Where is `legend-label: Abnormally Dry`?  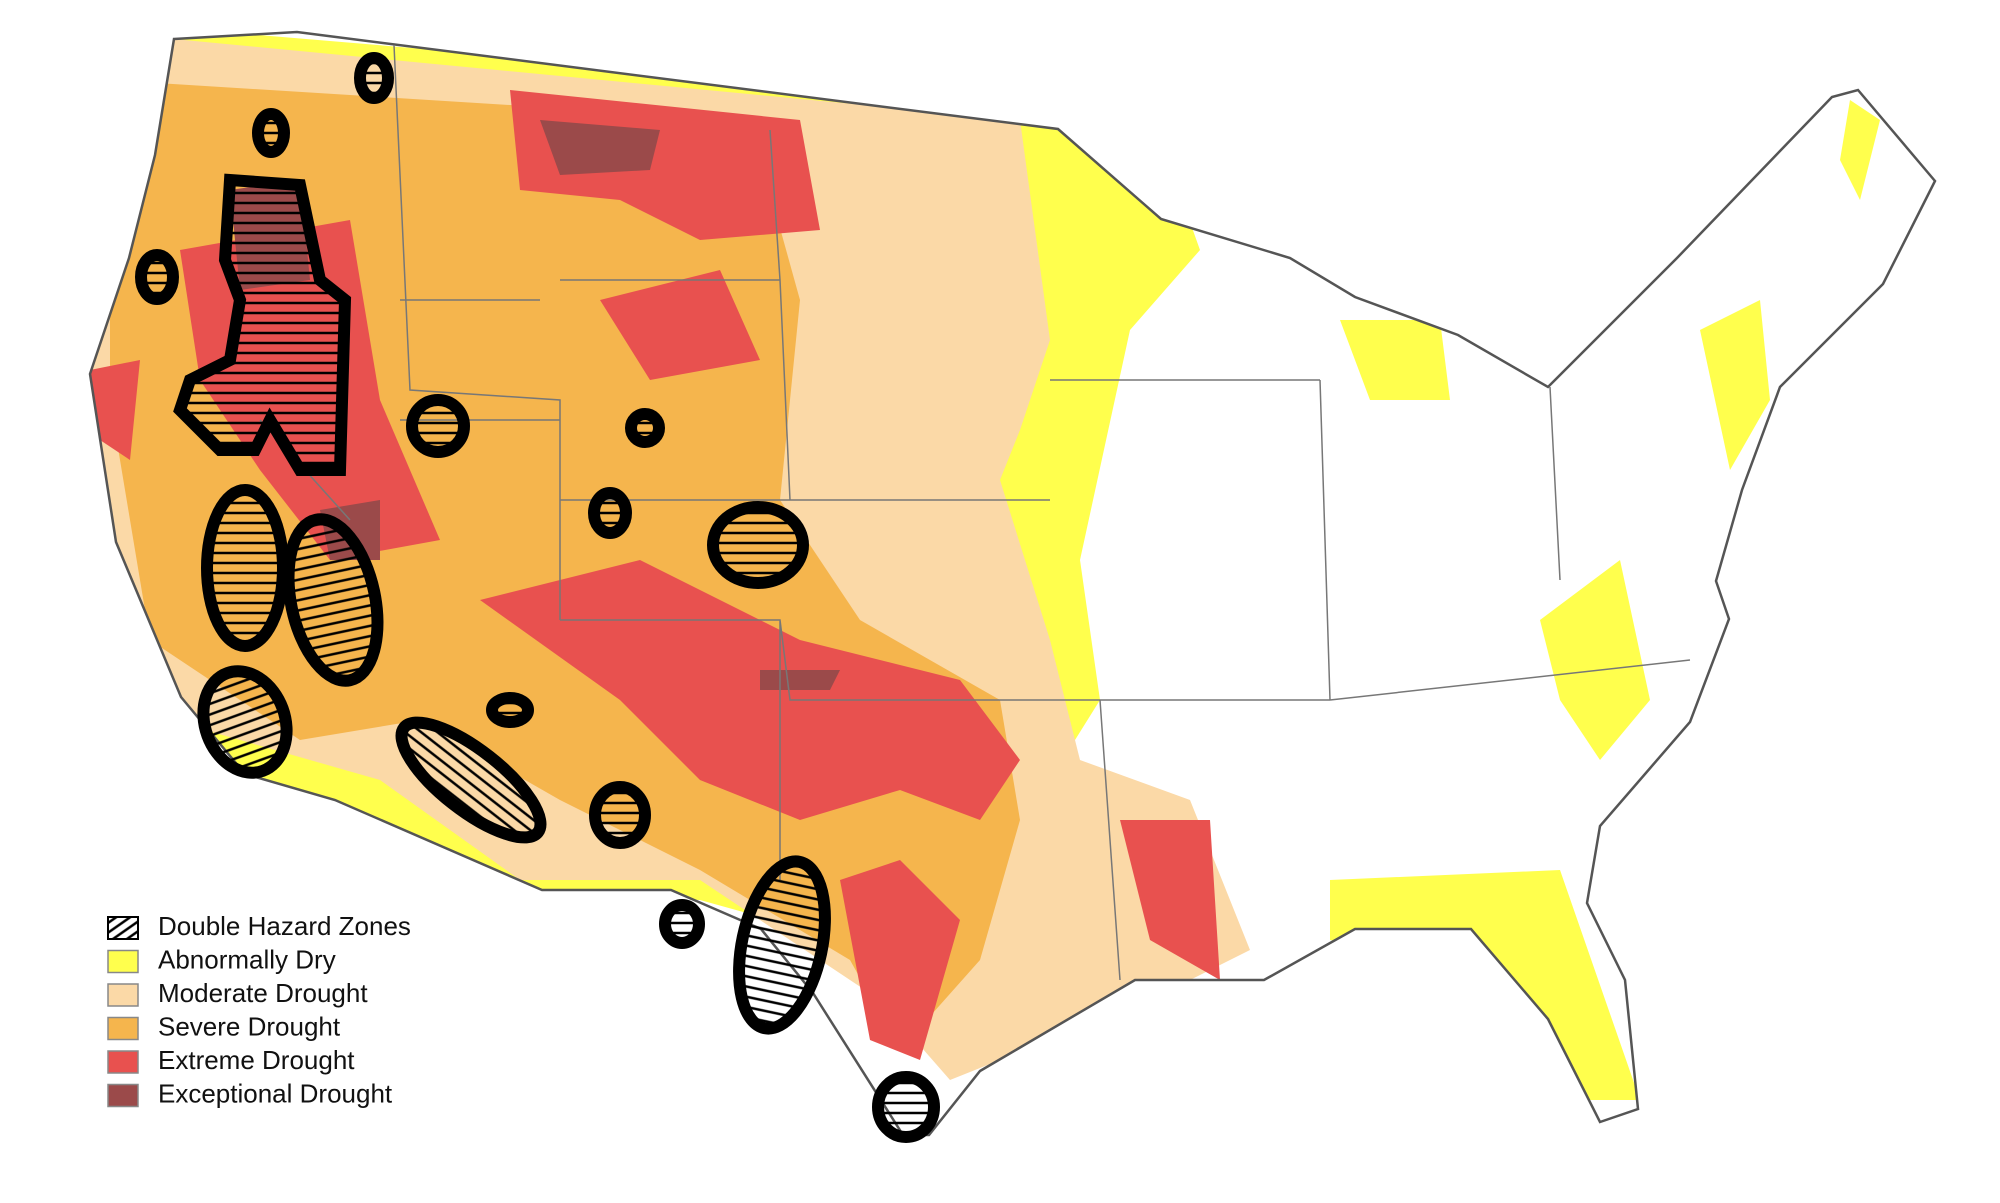
legend-label: Abnormally Dry is located at coordinates (247, 959).